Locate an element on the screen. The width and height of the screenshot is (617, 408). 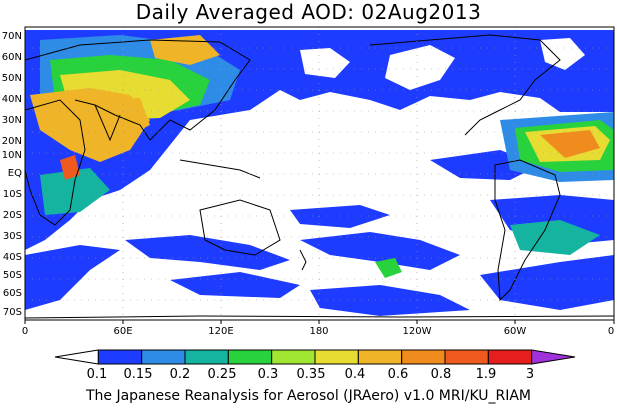
aod-band-s2 is located at coordinates (207, 252).